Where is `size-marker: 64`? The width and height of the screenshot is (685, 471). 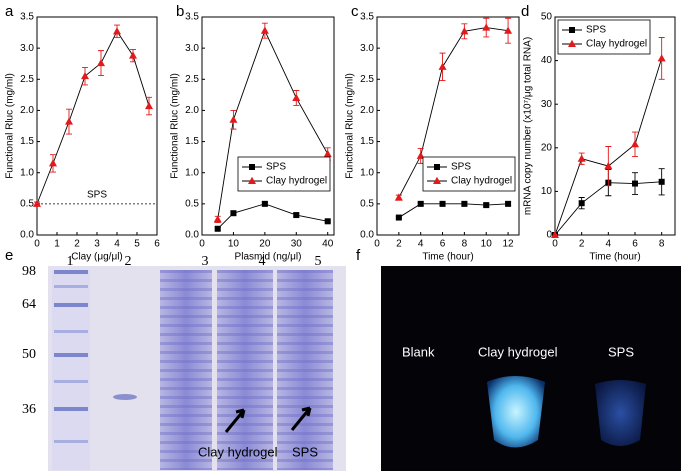 size-marker: 64 is located at coordinates (29, 304).